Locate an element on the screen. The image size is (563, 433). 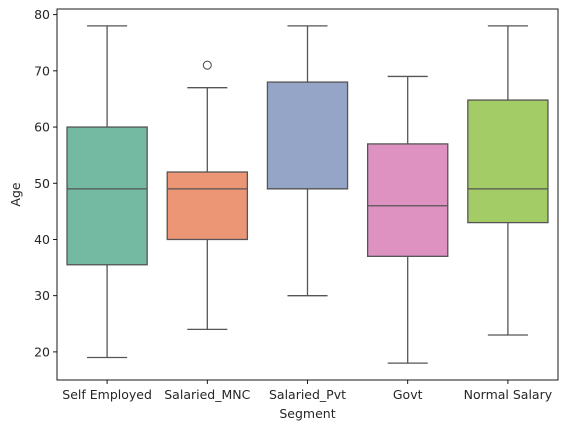
x-tick-label: Normal Salary is located at coordinates (508, 394).